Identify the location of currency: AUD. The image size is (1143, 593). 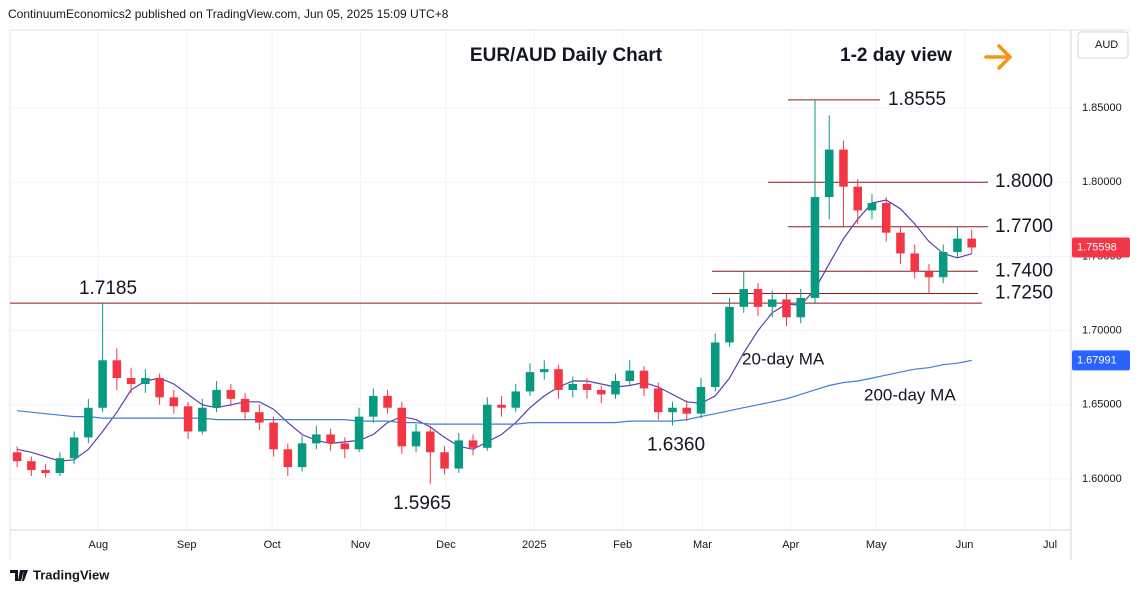
(1106, 45).